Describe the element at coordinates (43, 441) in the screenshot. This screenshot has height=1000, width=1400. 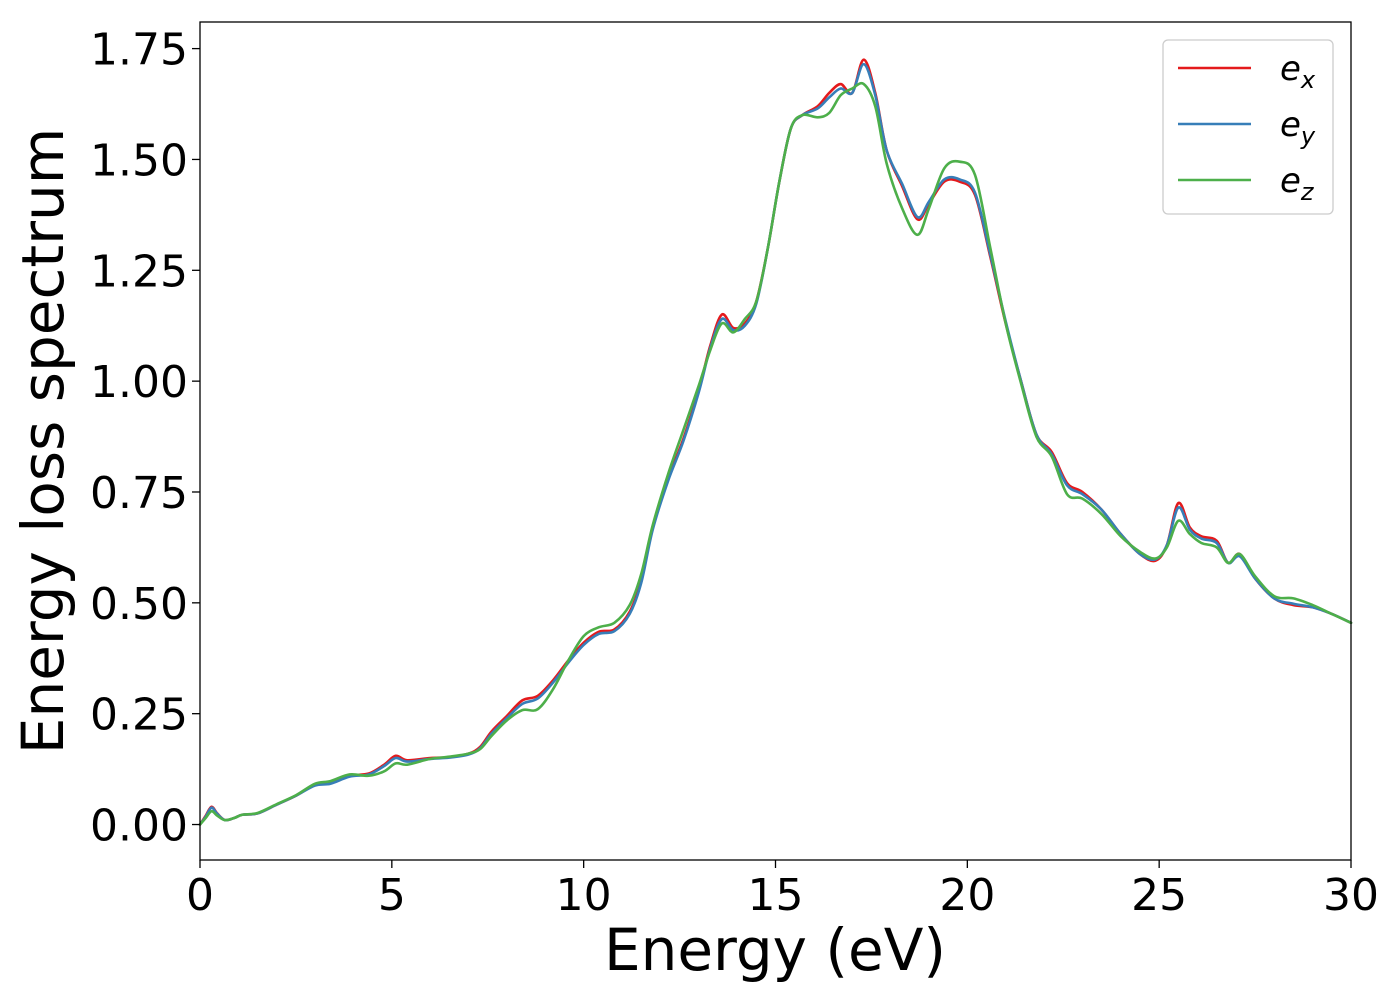
I see `y-axis-title: Energy loss spectrum` at that location.